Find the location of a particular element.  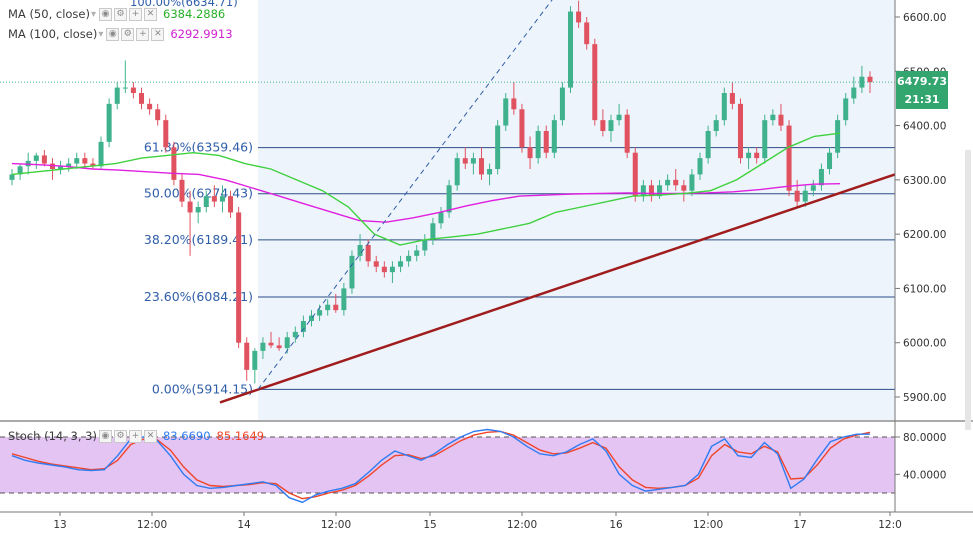

time-tick-label: 14 is located at coordinates (244, 525).